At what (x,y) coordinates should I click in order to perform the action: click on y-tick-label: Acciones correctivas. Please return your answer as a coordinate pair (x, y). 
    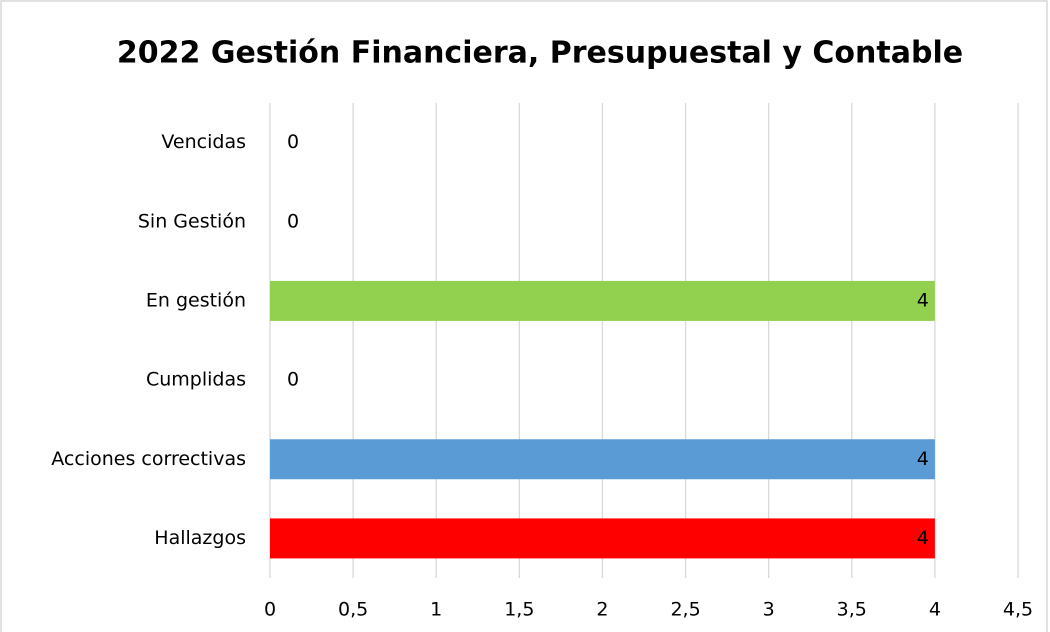
    Looking at the image, I should click on (148, 459).